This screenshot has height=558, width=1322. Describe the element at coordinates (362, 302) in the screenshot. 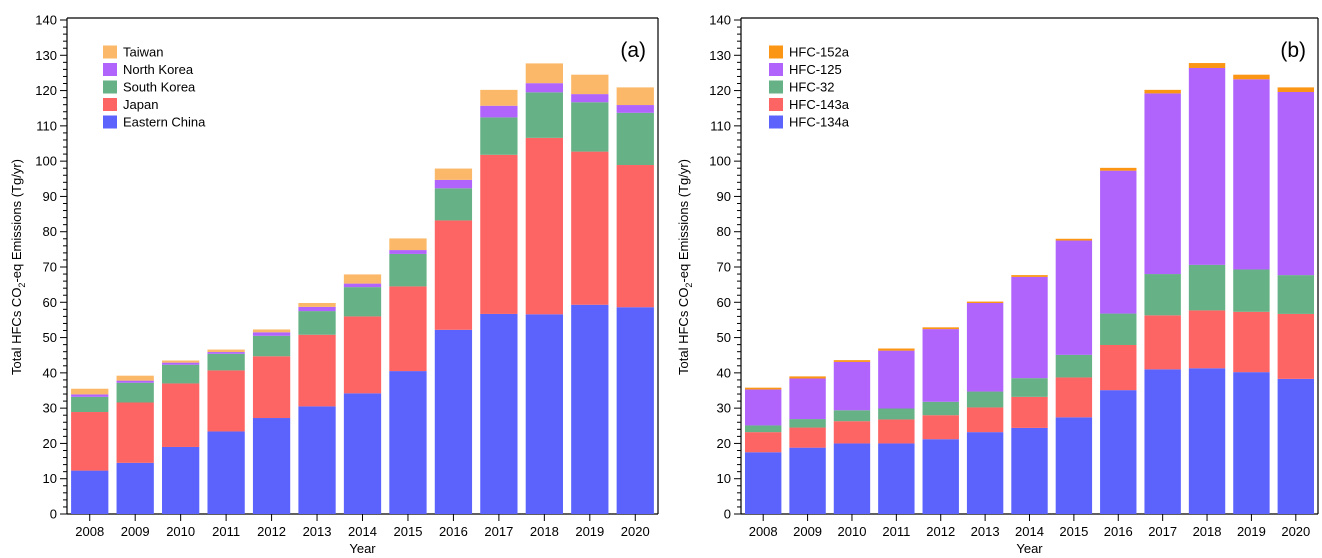

I see `bar-segment-south-korea-2014` at that location.